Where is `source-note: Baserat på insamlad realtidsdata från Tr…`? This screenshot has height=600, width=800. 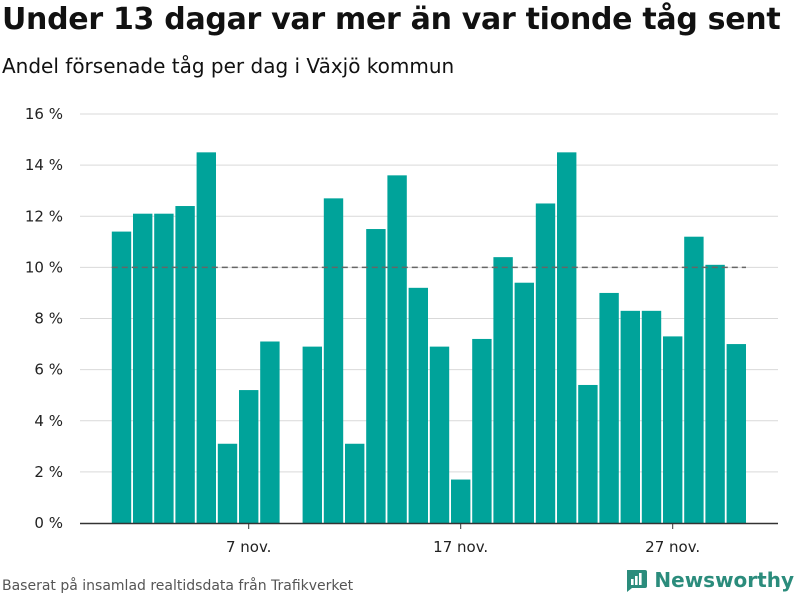 source-note: Baserat på insamlad realtidsdata från Tr… is located at coordinates (178, 586).